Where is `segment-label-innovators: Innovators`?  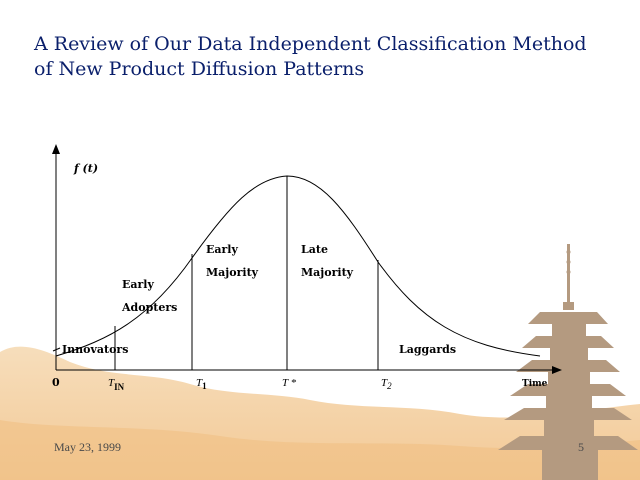
segment-label-innovators: Innovators is located at coordinates (95, 349).